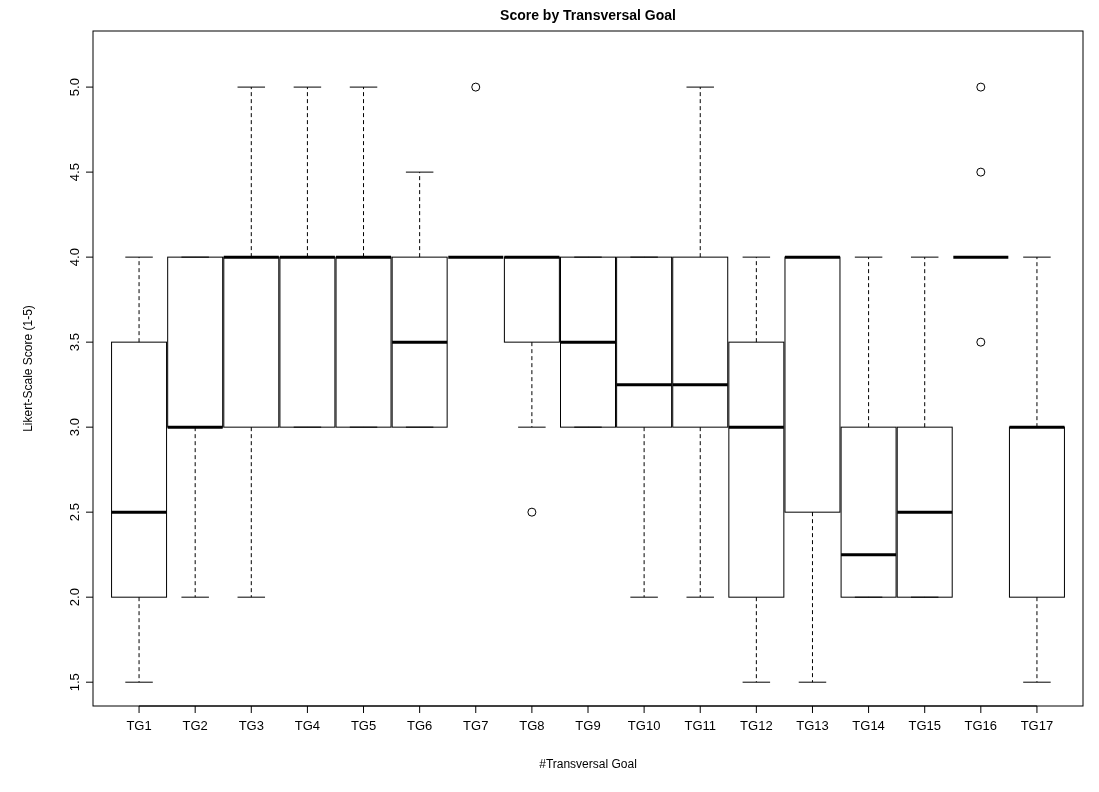  I want to click on x-tick-label: TG7, so click(476, 725).